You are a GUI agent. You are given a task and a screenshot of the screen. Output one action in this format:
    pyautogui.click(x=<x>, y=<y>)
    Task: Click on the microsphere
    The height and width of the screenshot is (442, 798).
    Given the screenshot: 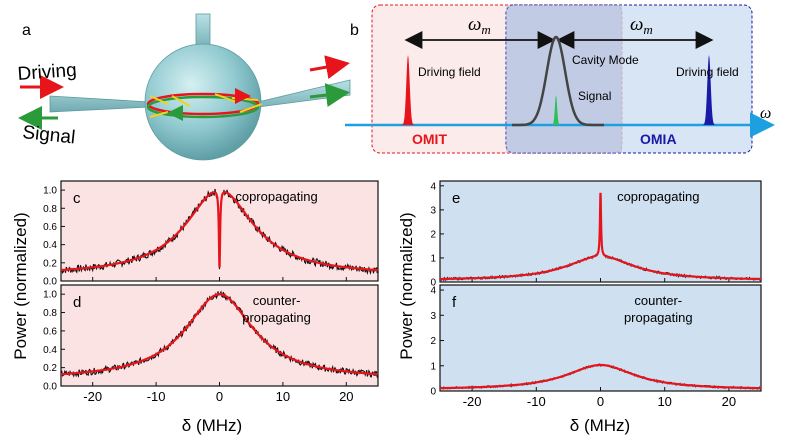 What is the action you would take?
    pyautogui.click(x=203, y=102)
    